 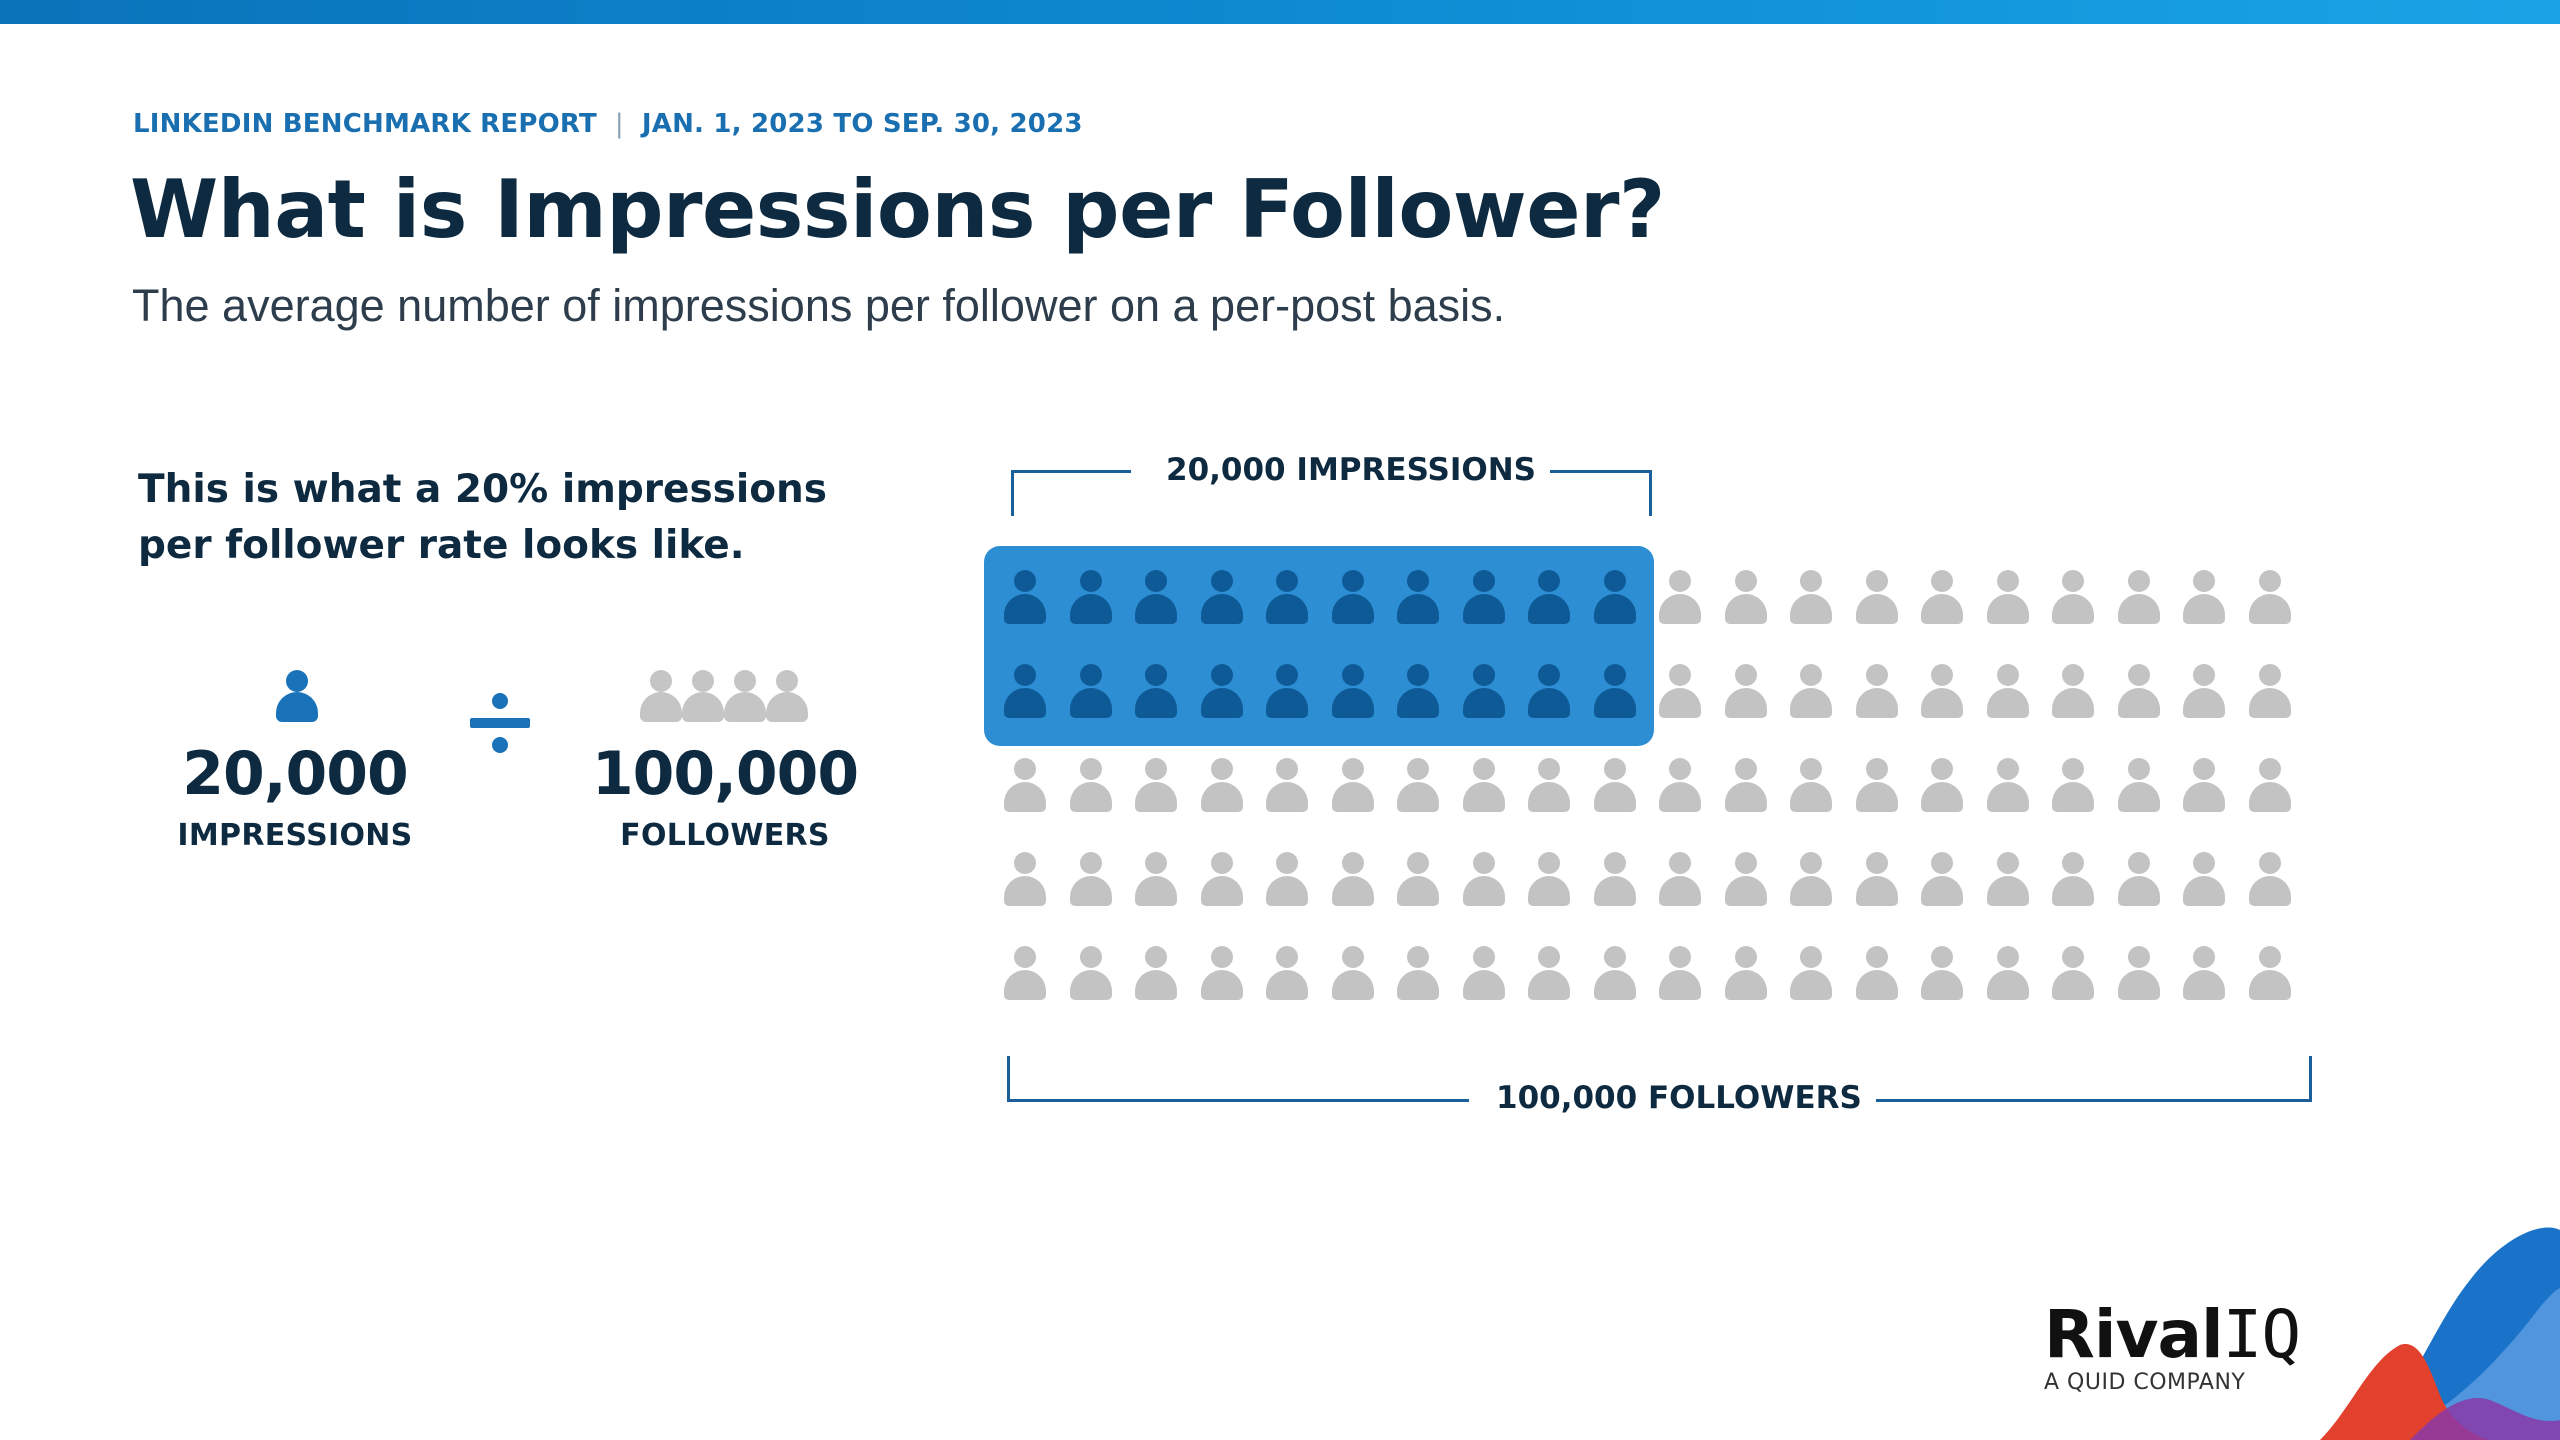 I want to click on bottom-bracket-left-tick, so click(x=1008, y=1079).